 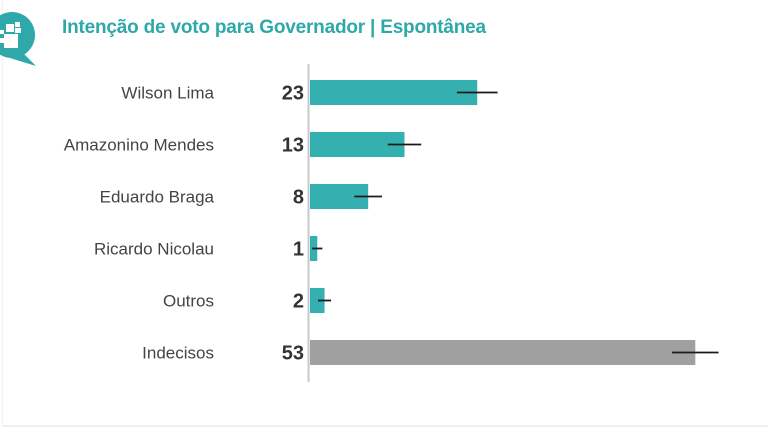 What do you see at coordinates (188, 301) in the screenshot?
I see `category-label: Outros` at bounding box center [188, 301].